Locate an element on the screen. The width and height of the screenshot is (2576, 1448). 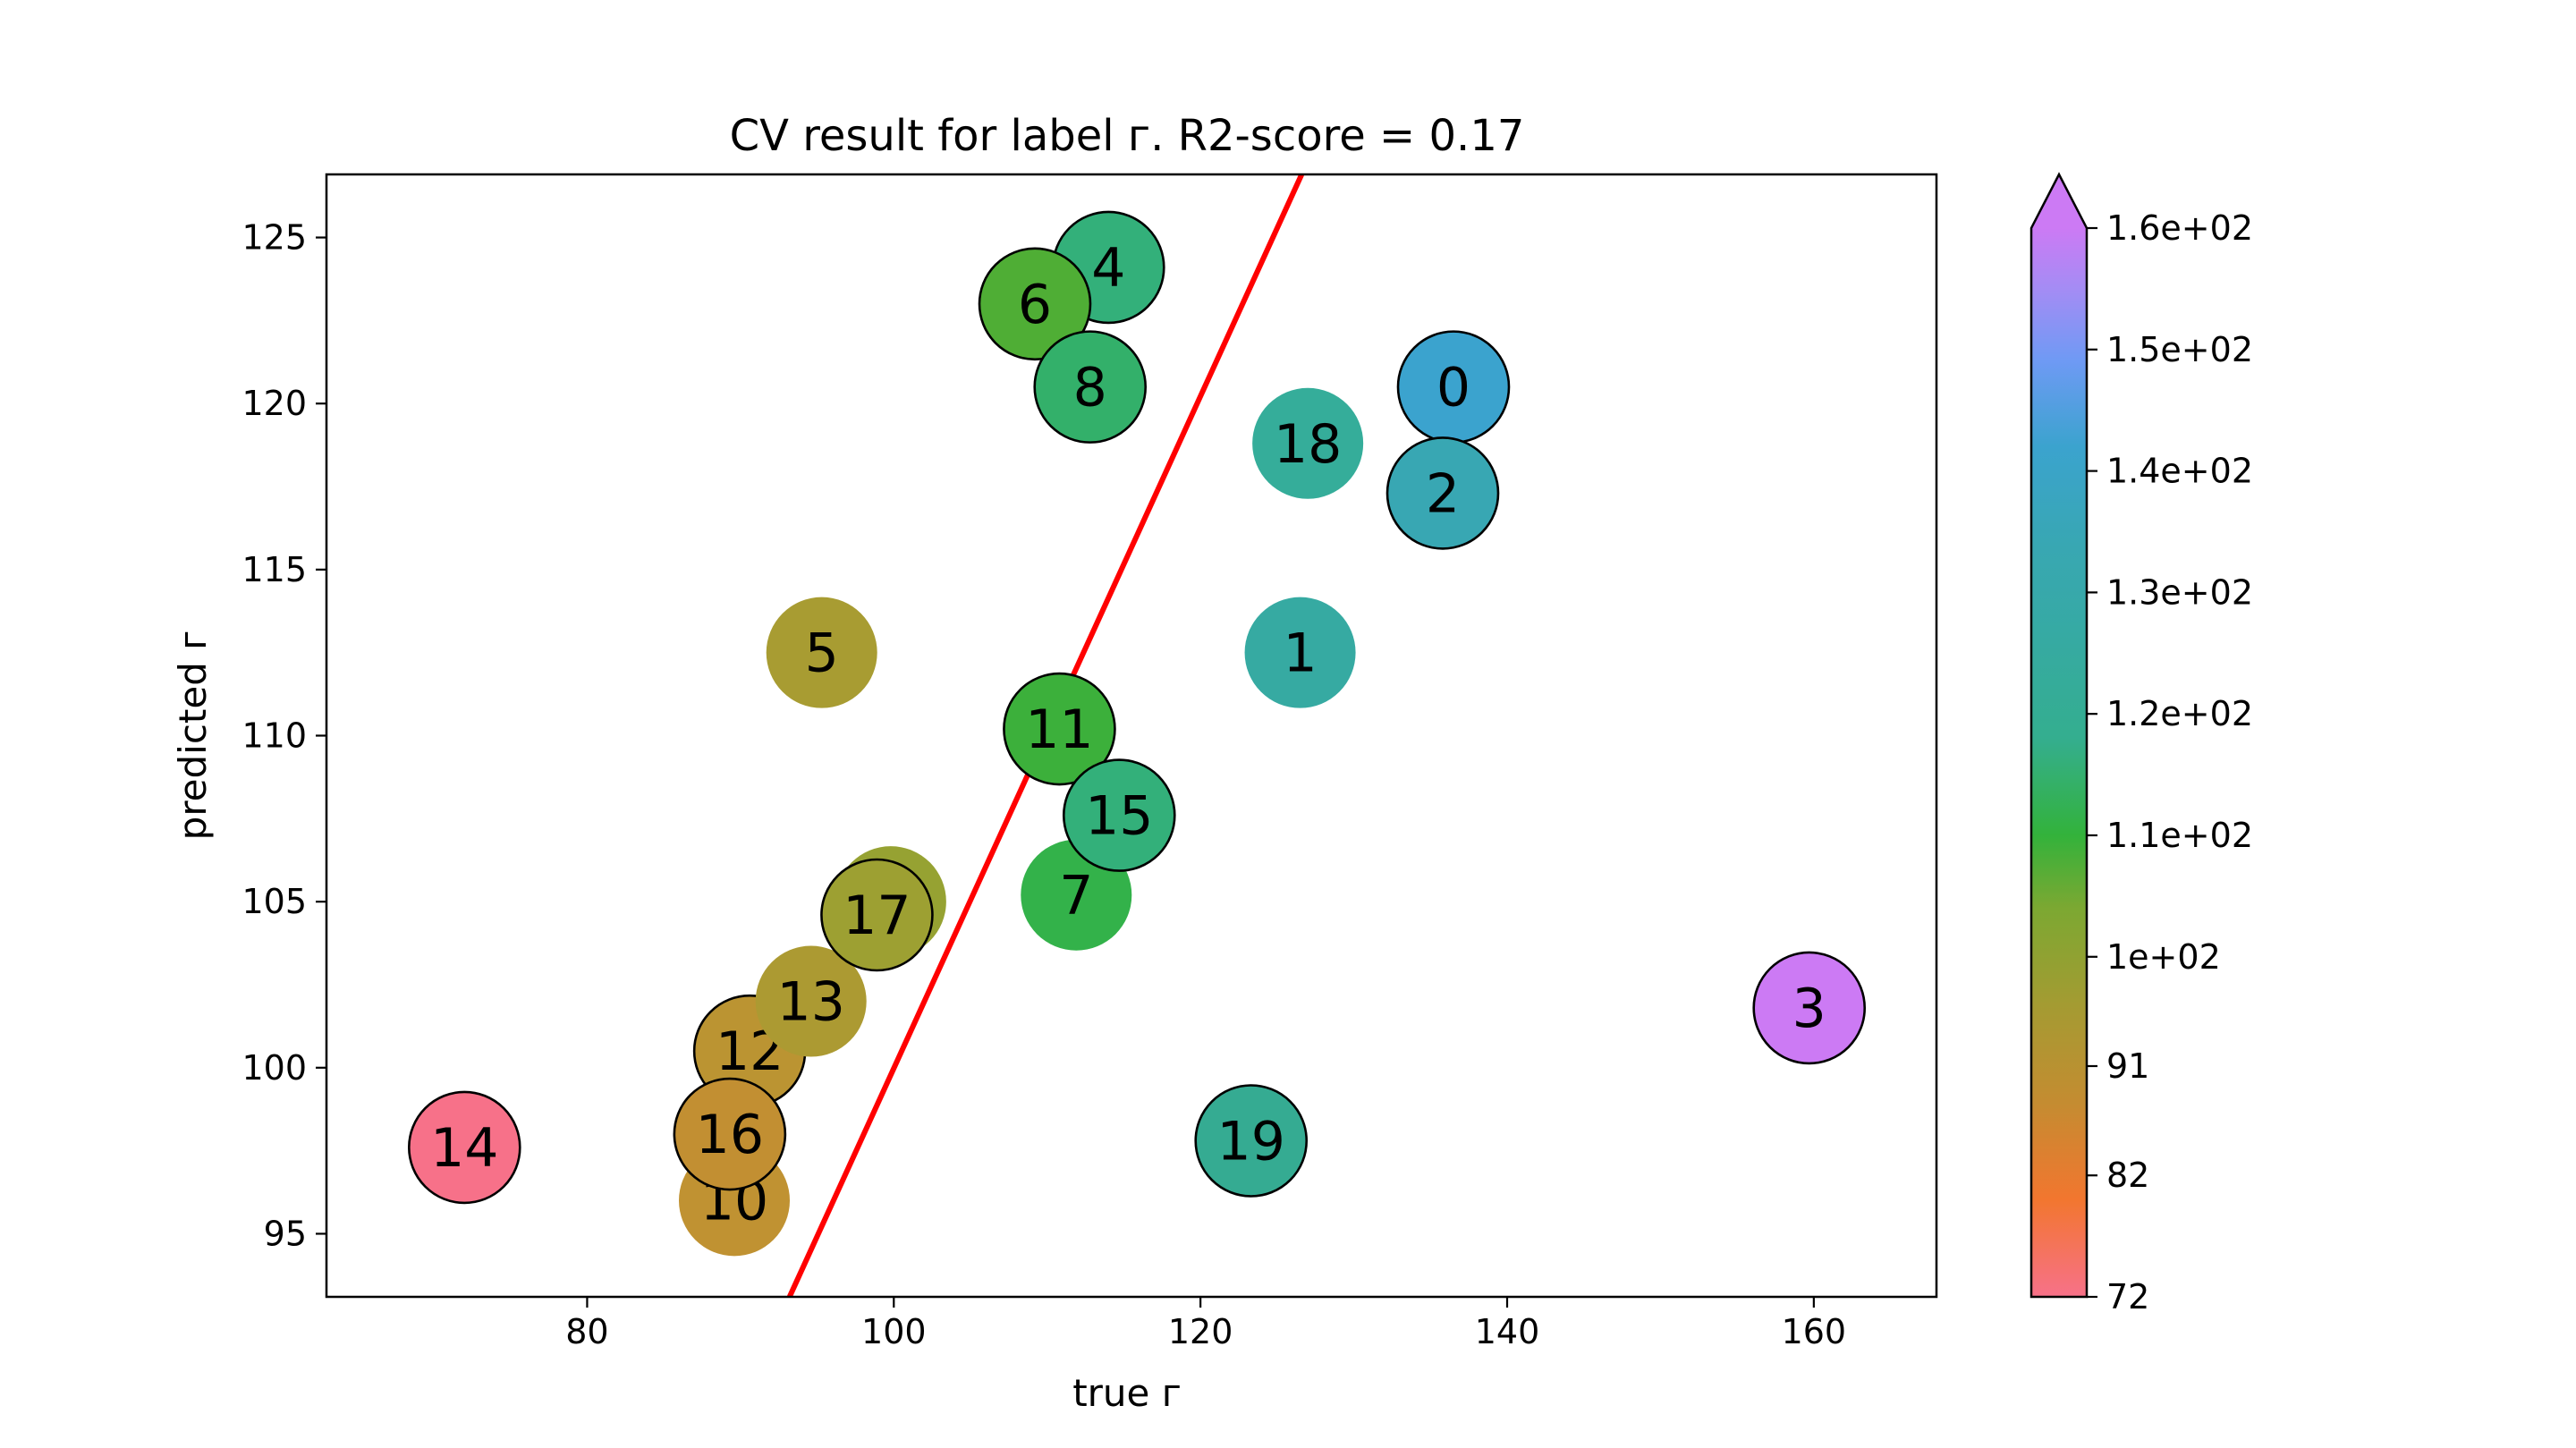
scatter-point: 18 is located at coordinates (1308, 443).